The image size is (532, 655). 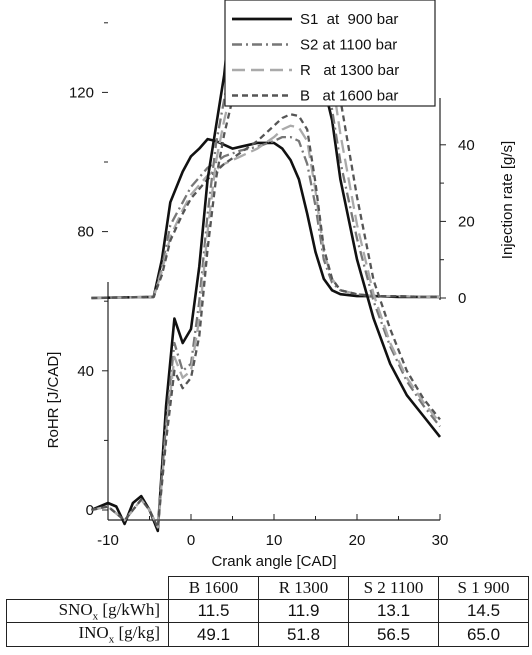 What do you see at coordinates (108, 540) in the screenshot?
I see `x-tick-label: -10` at bounding box center [108, 540].